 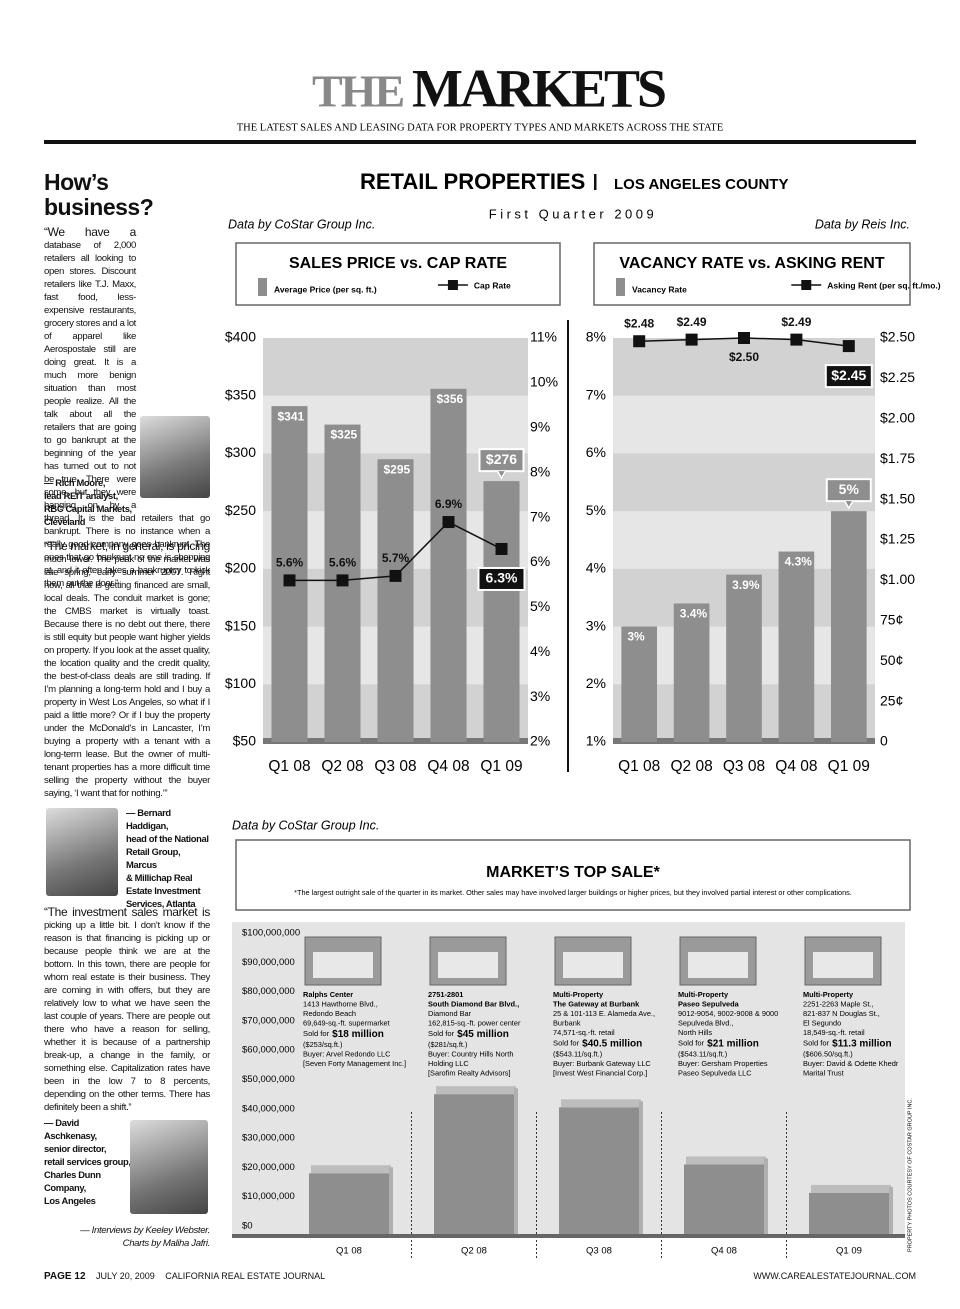 What do you see at coordinates (596, 568) in the screenshot?
I see `y-tick-label: 4%` at bounding box center [596, 568].